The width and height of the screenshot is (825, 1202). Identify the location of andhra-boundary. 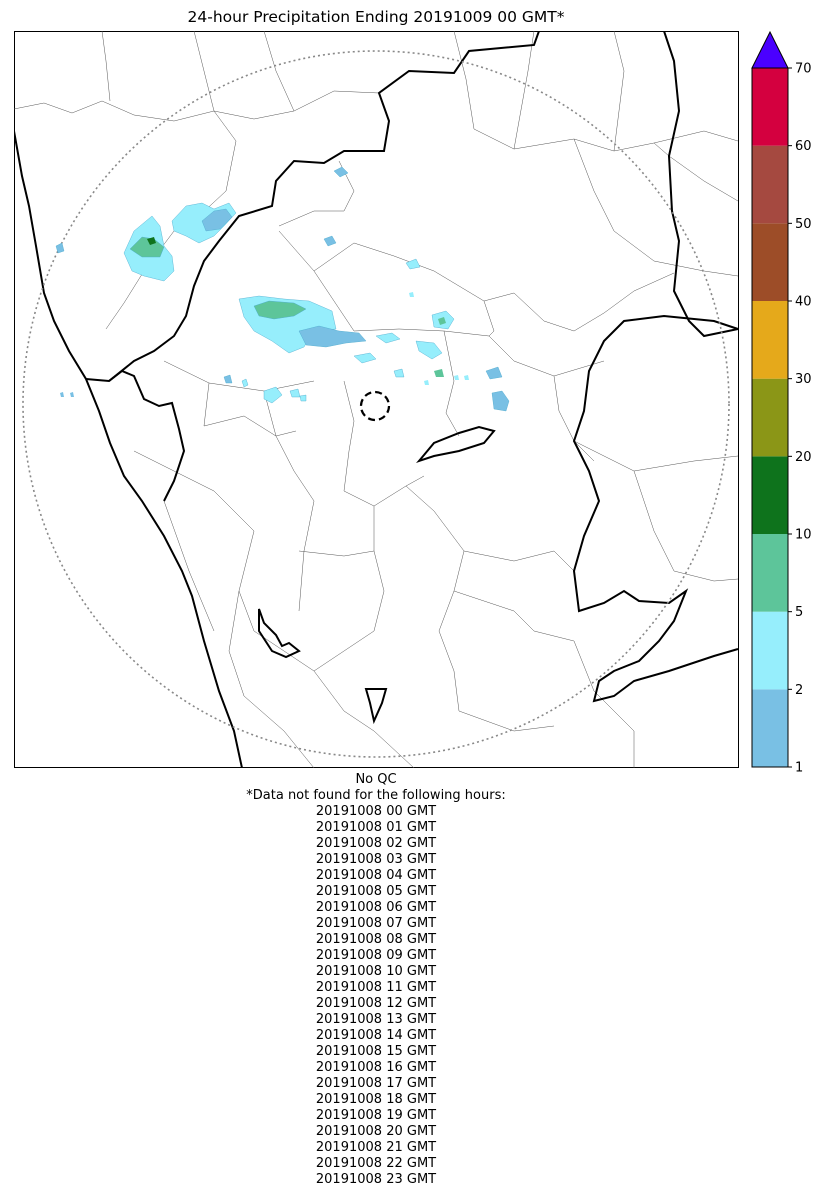
(655, 508).